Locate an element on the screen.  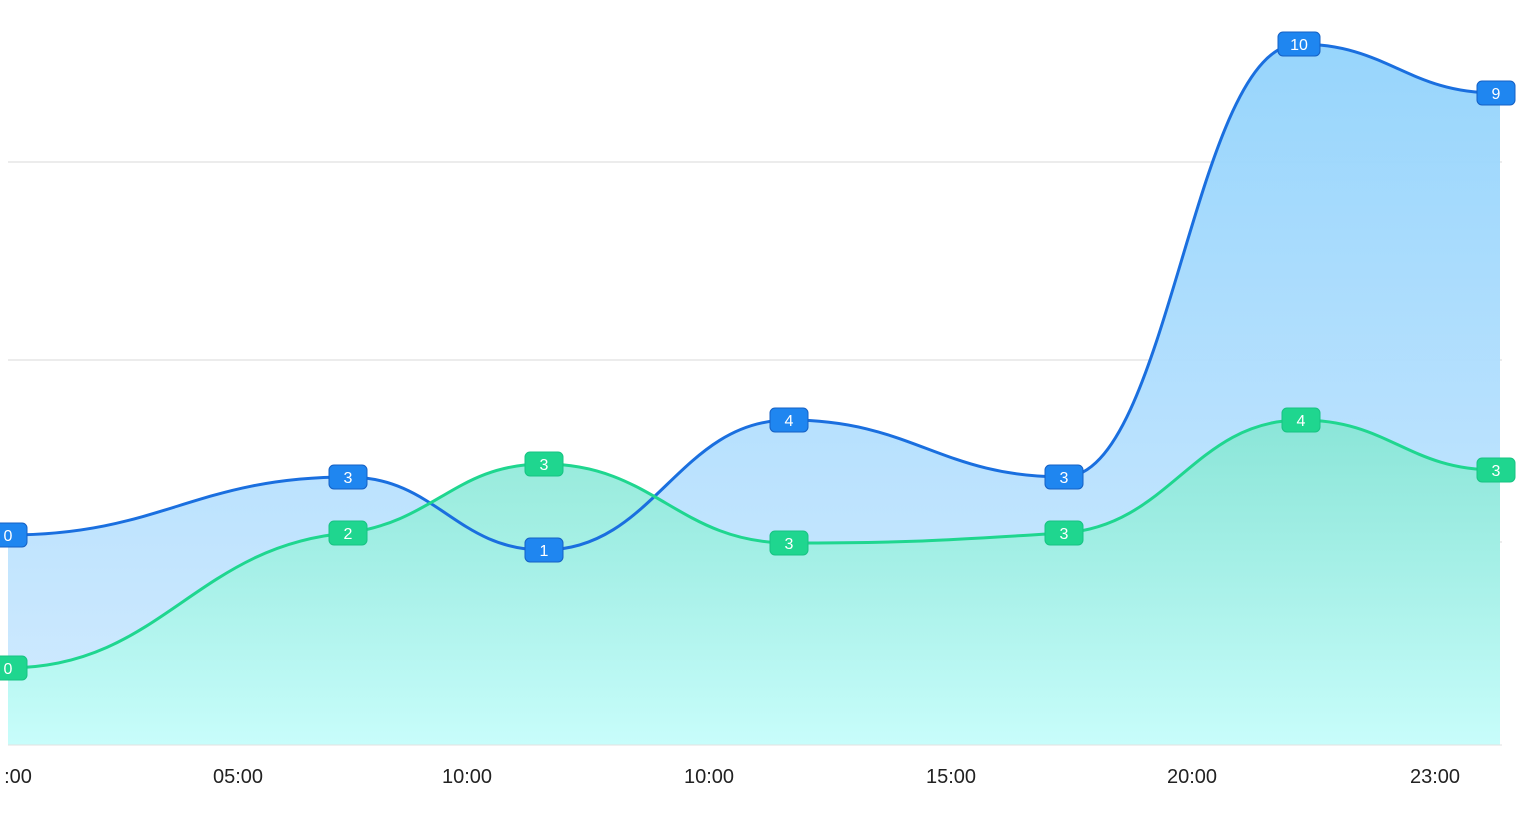
data-label-value: 2 is located at coordinates (348, 534).